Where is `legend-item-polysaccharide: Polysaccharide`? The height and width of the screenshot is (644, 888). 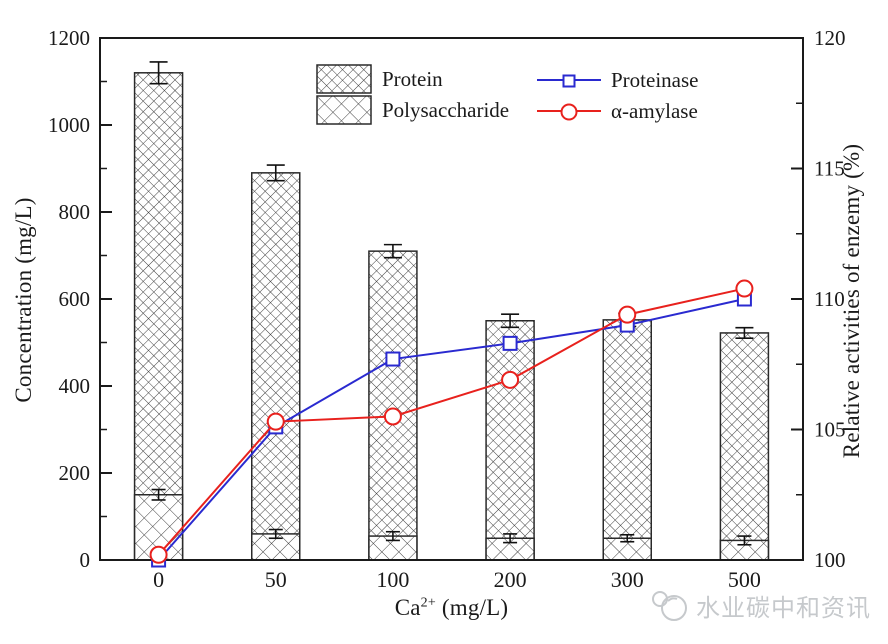
legend-item-polysaccharide: Polysaccharide is located at coordinates (412, 110).